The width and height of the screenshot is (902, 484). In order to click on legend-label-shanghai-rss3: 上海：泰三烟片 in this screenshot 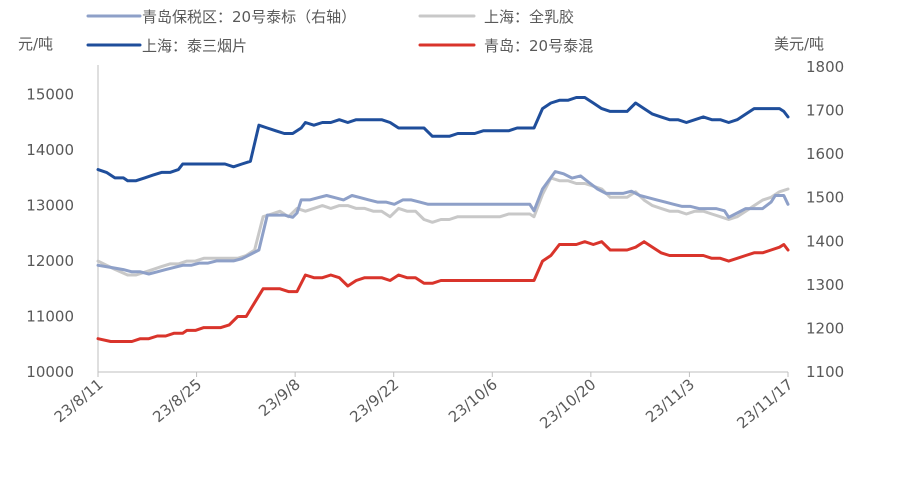, I will do `click(194, 46)`.